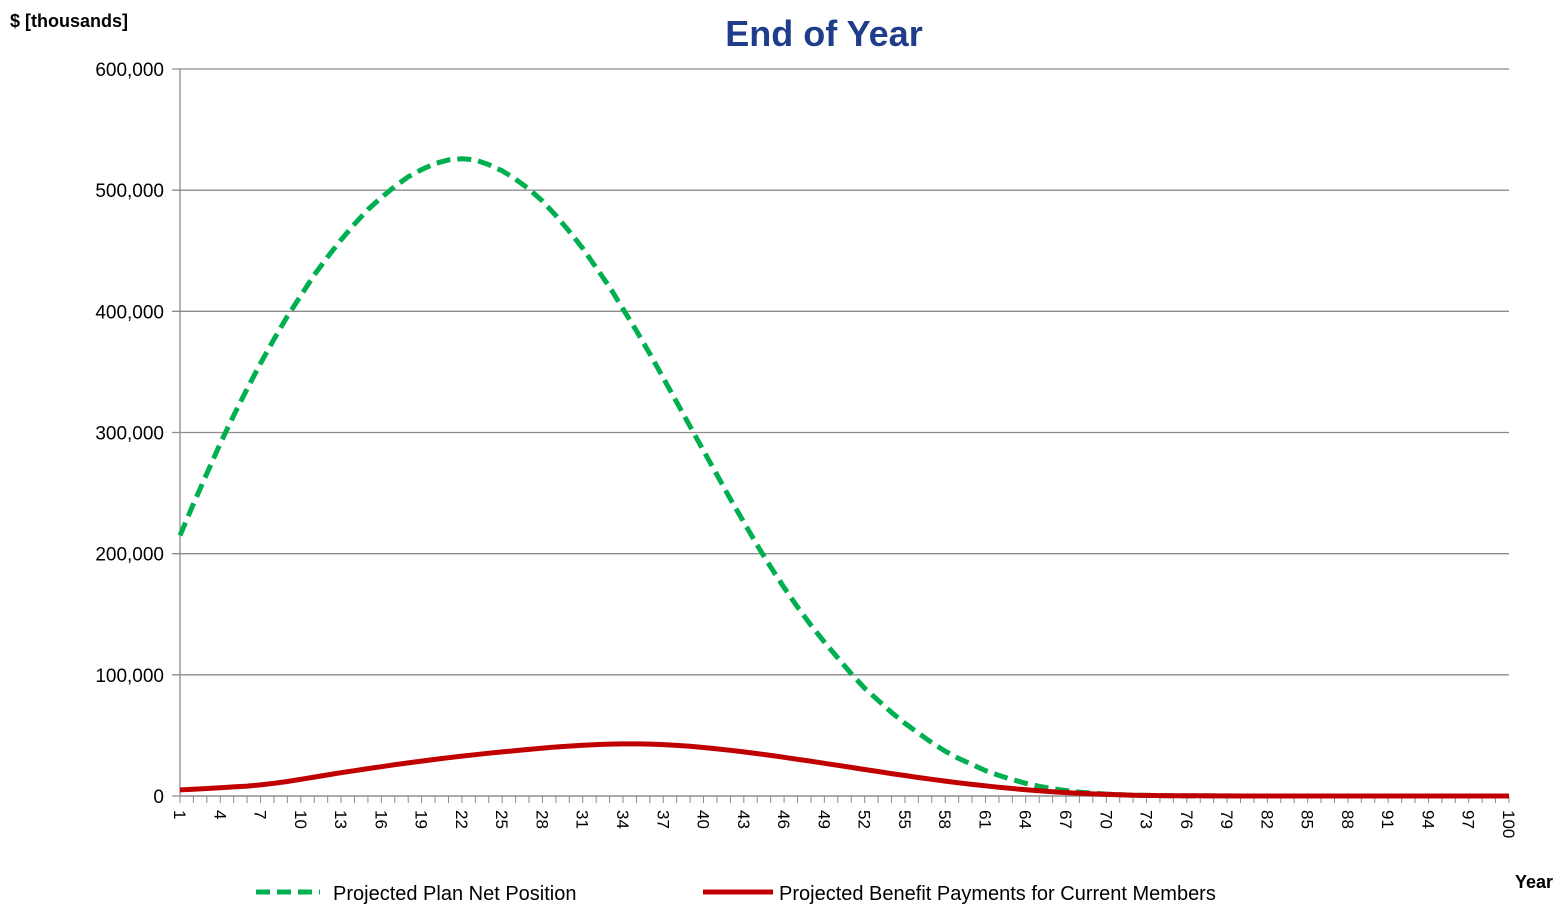 Image resolution: width=1562 pixels, height=910 pixels. What do you see at coordinates (844, 770) in the screenshot?
I see `series-line-benefit-payments` at bounding box center [844, 770].